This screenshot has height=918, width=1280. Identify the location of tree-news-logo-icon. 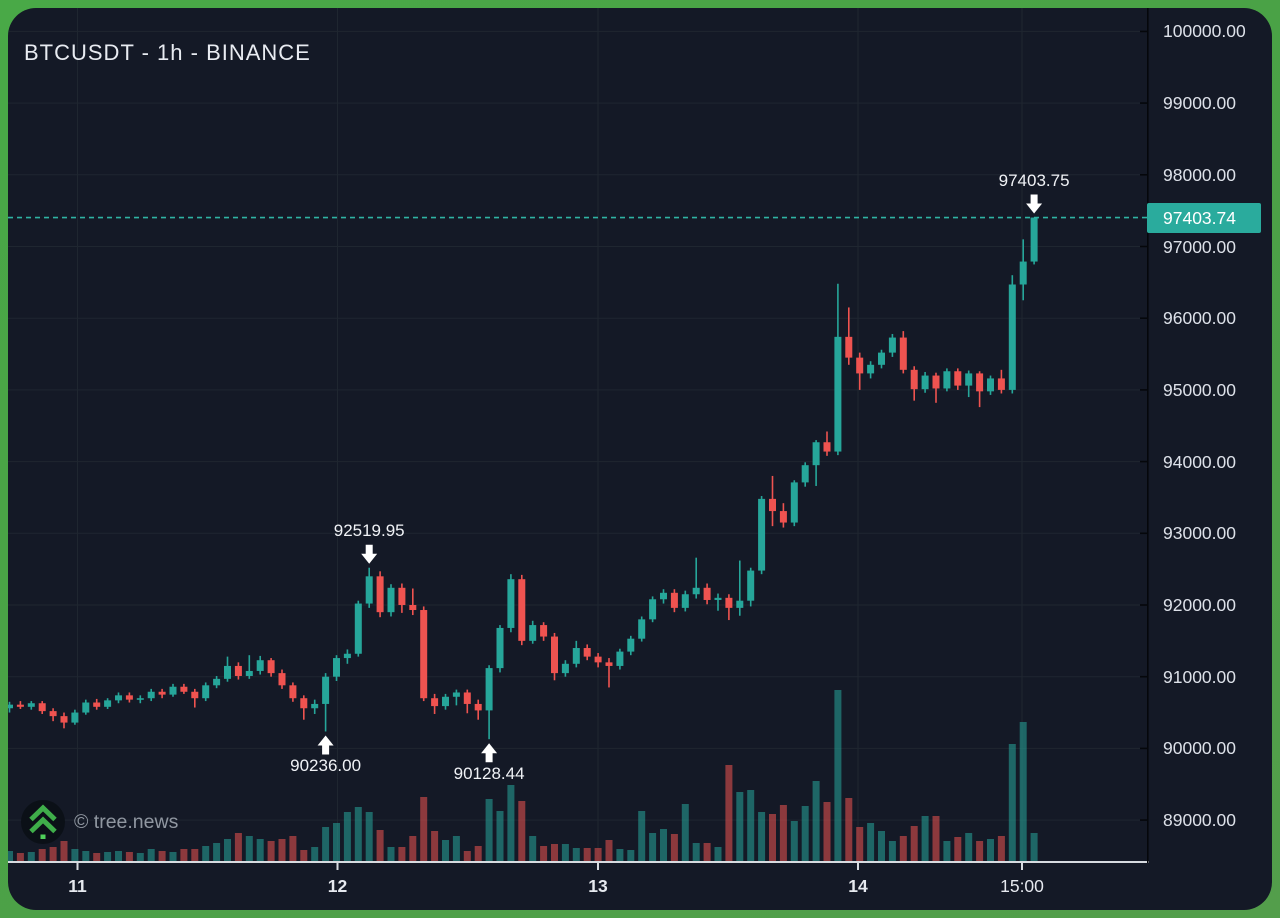
(43, 822).